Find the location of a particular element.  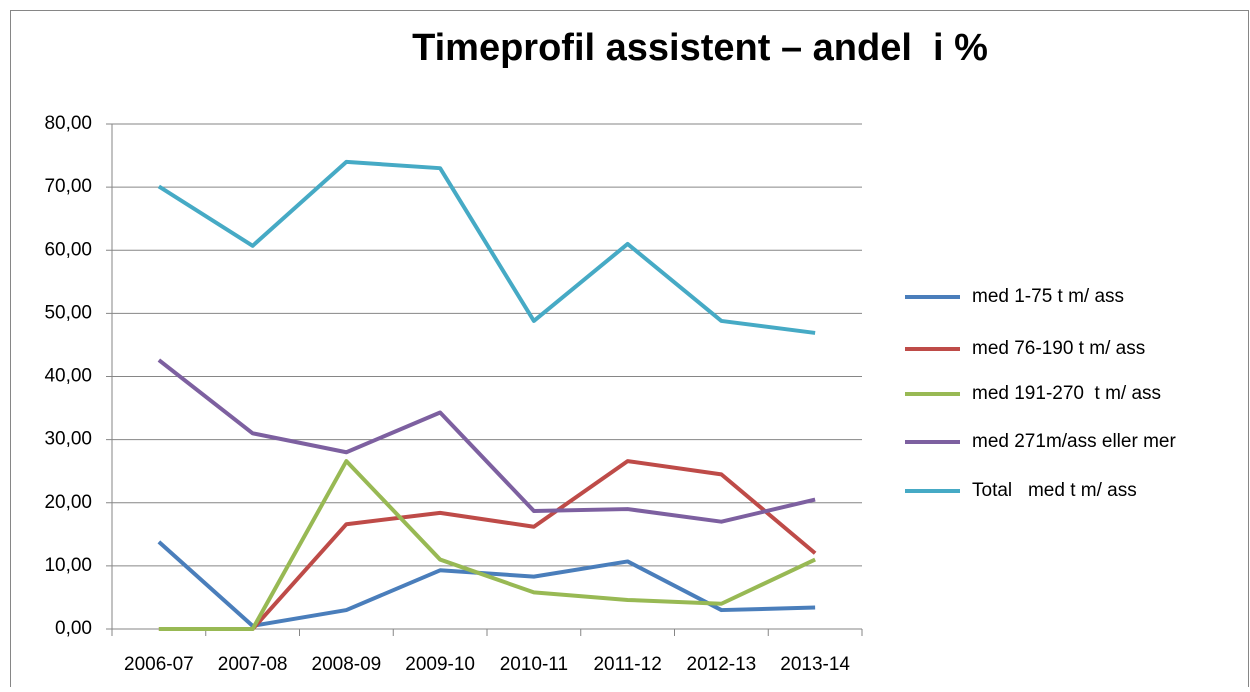

chart-title: Timeprofil assistent – andel i % is located at coordinates (700, 48).